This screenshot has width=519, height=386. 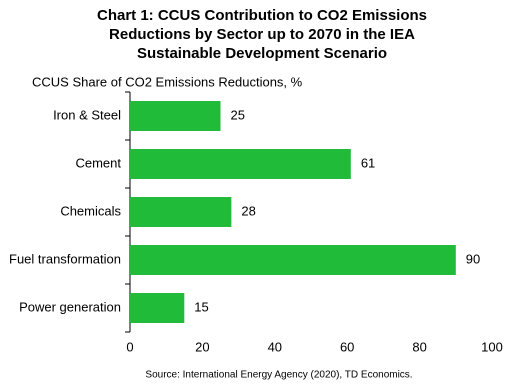 What do you see at coordinates (262, 53) in the screenshot?
I see `chart-title: Sustainable Development Scenario` at bounding box center [262, 53].